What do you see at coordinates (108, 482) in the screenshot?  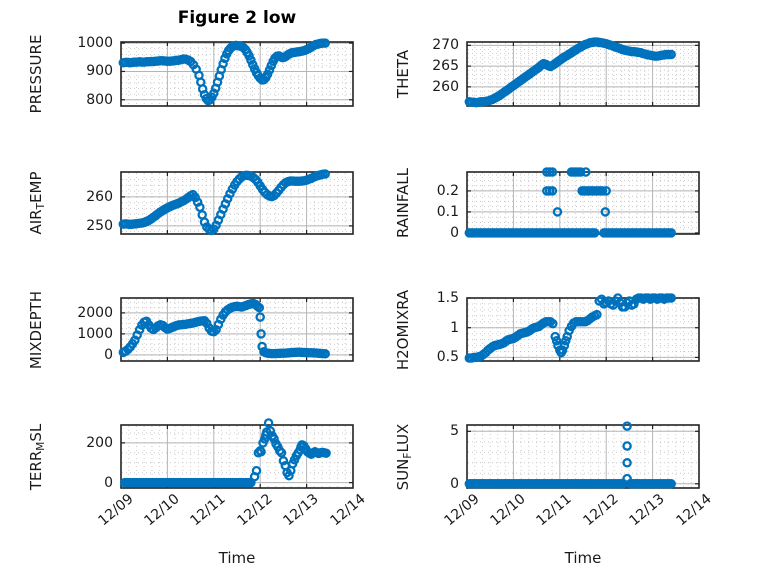 I see `ytick-label-terr-msl: 0` at bounding box center [108, 482].